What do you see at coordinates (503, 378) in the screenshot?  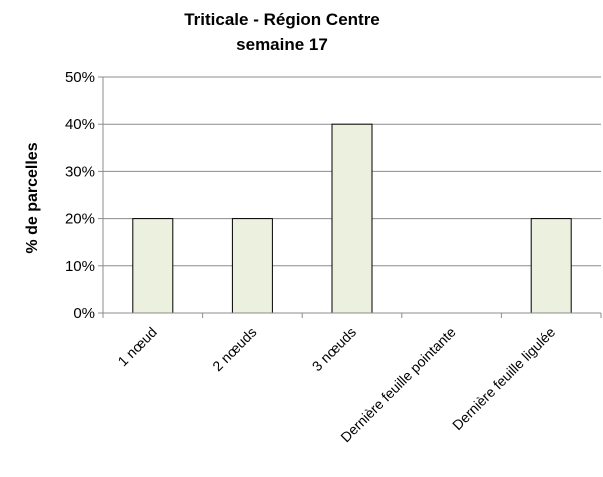 I see `x-tick-label: Dernière feuille ligulée` at bounding box center [503, 378].